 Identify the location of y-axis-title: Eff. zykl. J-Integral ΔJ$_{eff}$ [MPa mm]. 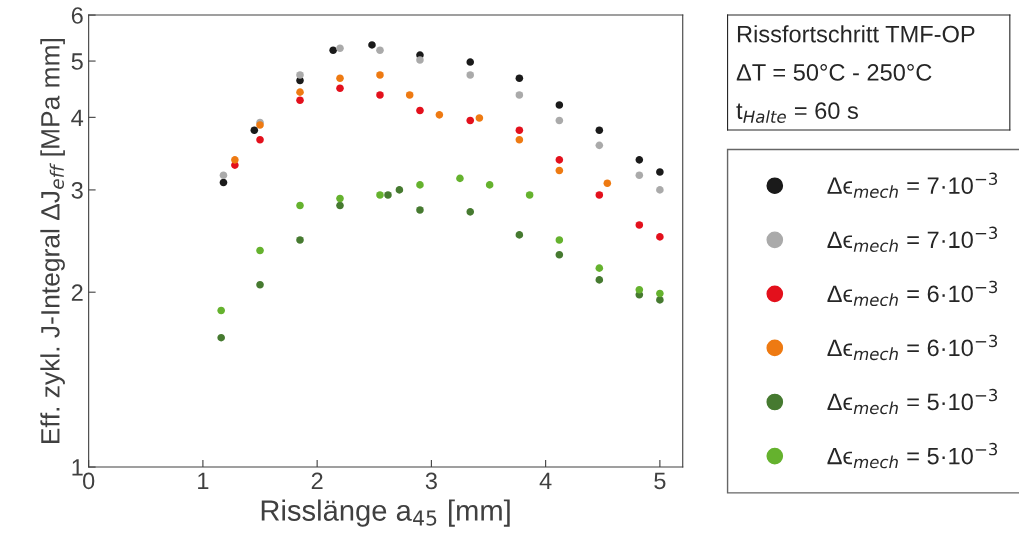
(52, 241).